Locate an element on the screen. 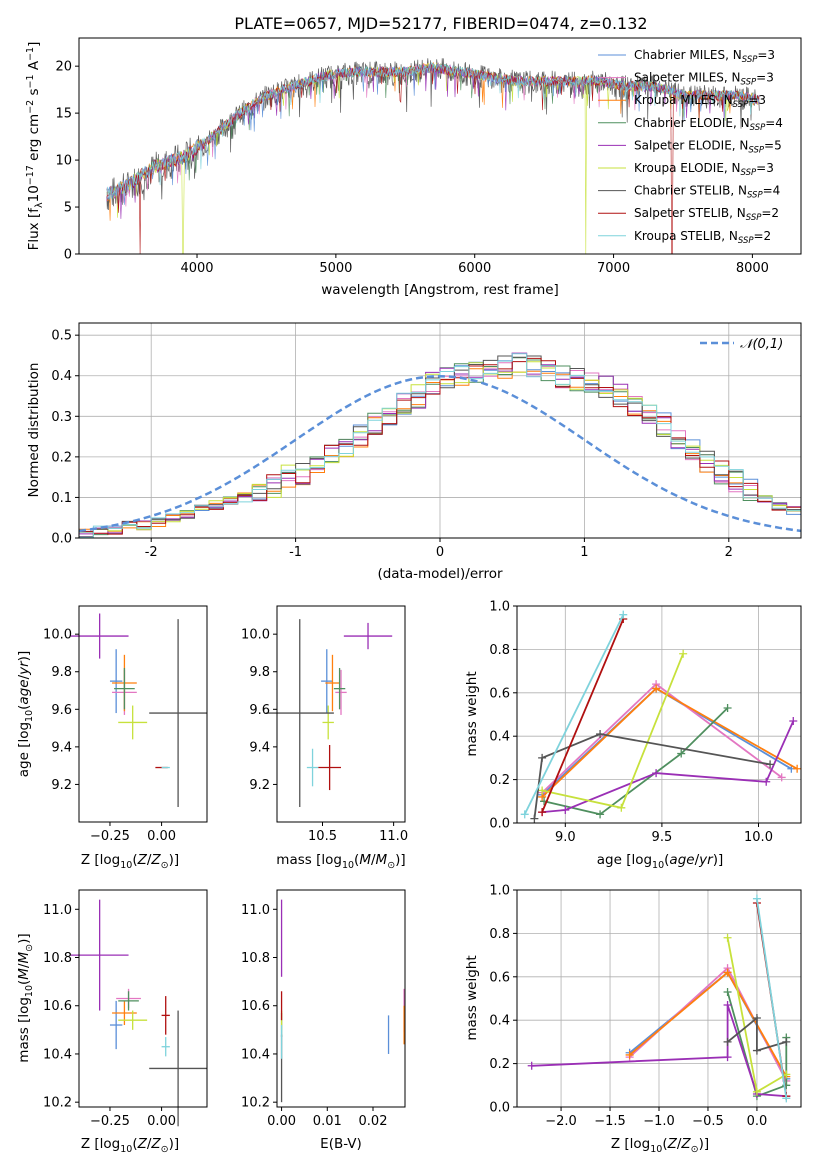 The image size is (819, 1174). mZ-xtick-label: −0.25 is located at coordinates (110, 1121).